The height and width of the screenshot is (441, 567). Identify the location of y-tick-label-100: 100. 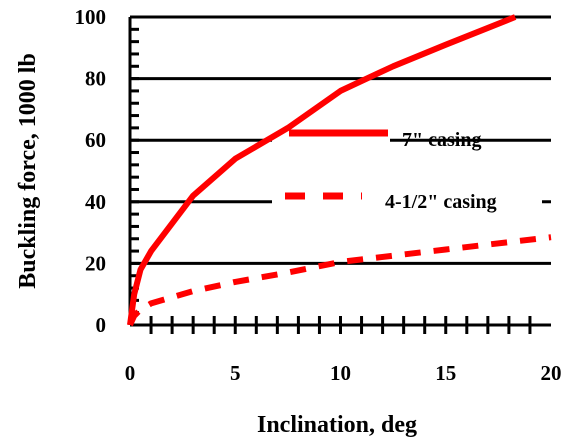
(91, 17).